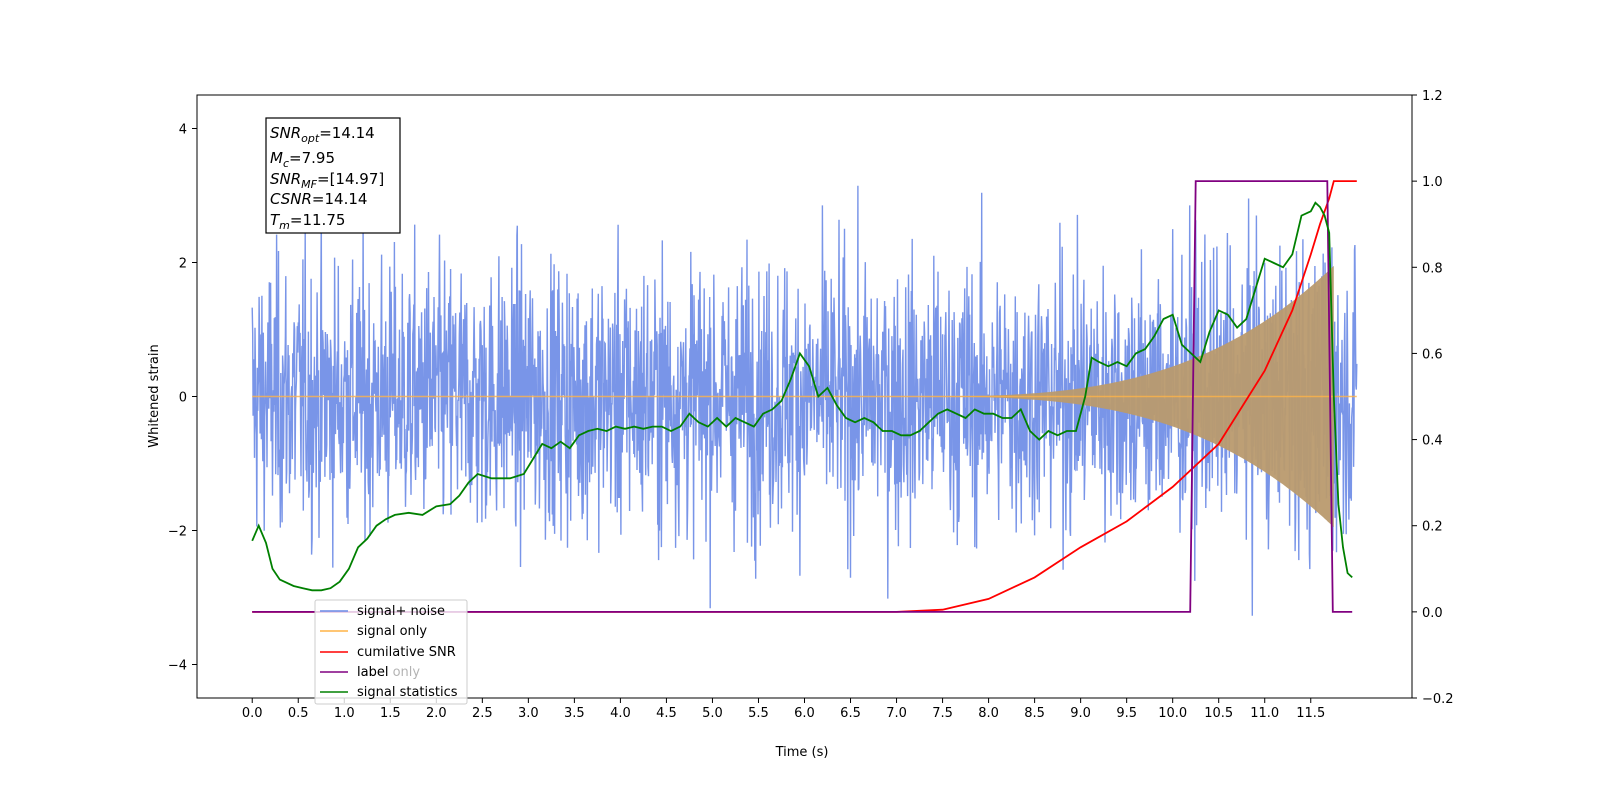  Describe the element at coordinates (712, 713) in the screenshot. I see `x-tick-label: 5.0` at that location.